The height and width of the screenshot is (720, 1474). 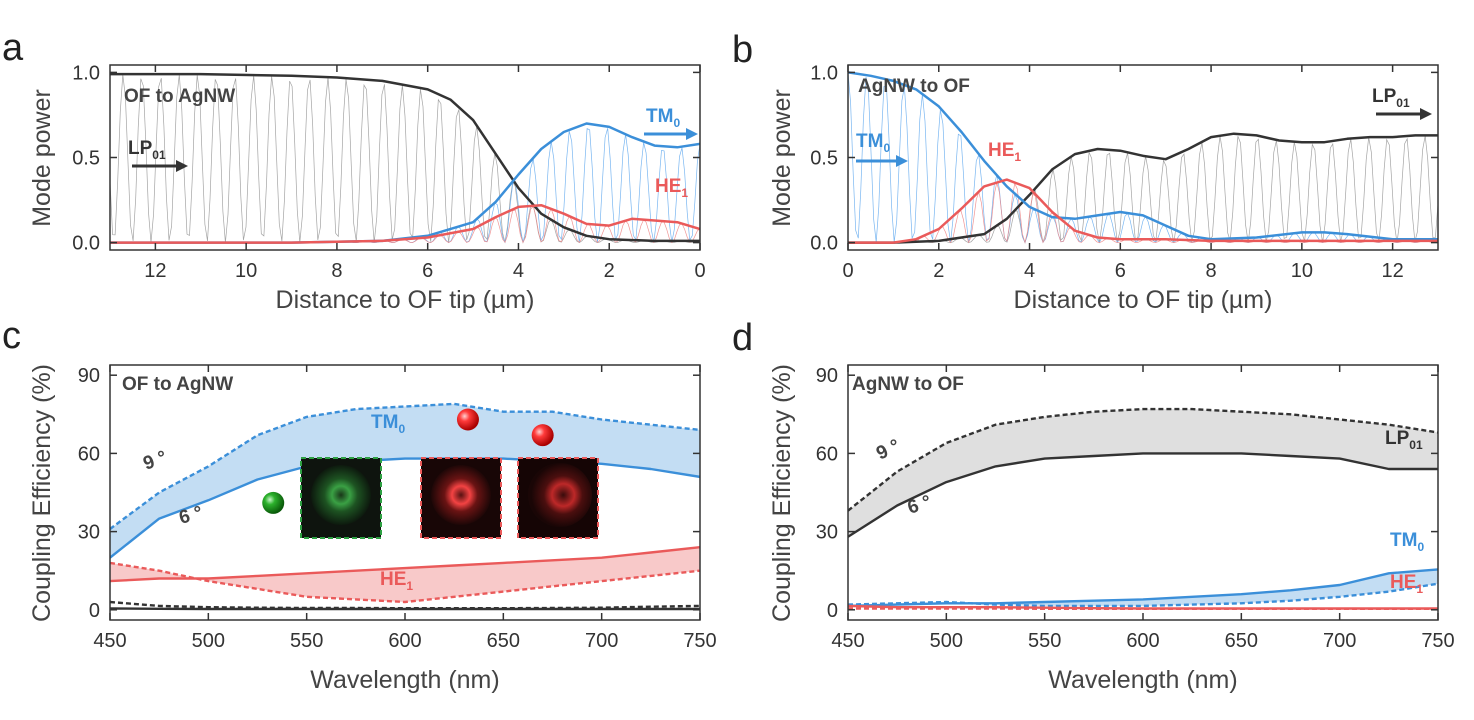 I want to click on blue-series-line, so click(x=1143, y=156).